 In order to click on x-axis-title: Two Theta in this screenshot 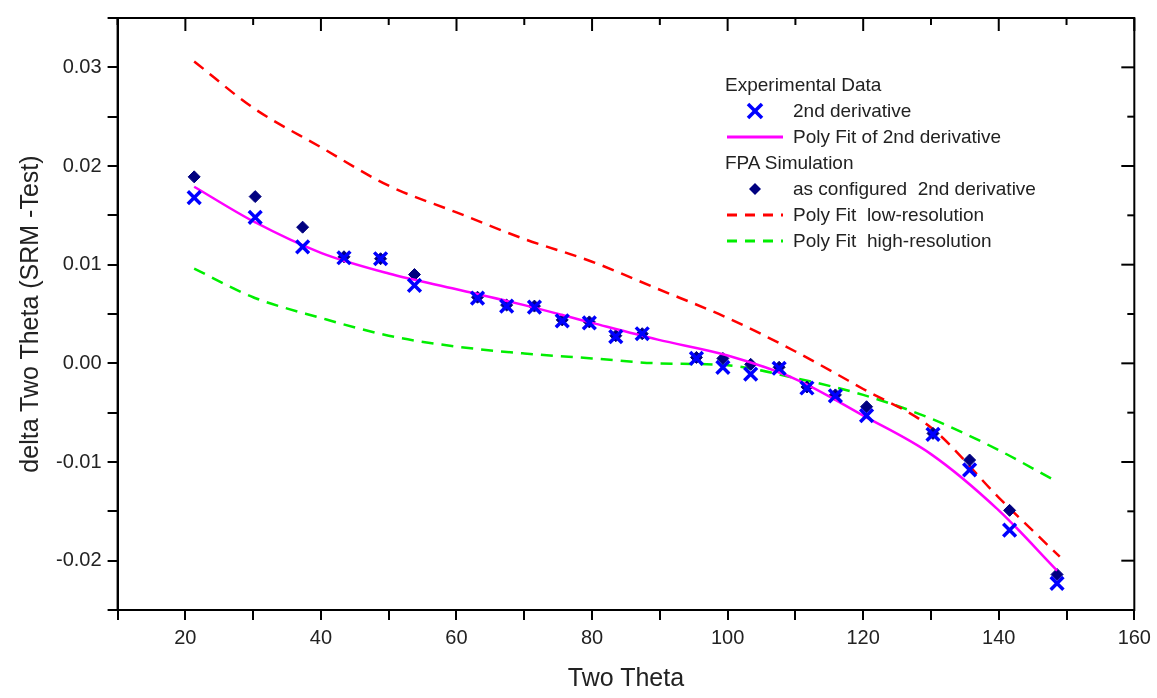, I will do `click(626, 676)`.